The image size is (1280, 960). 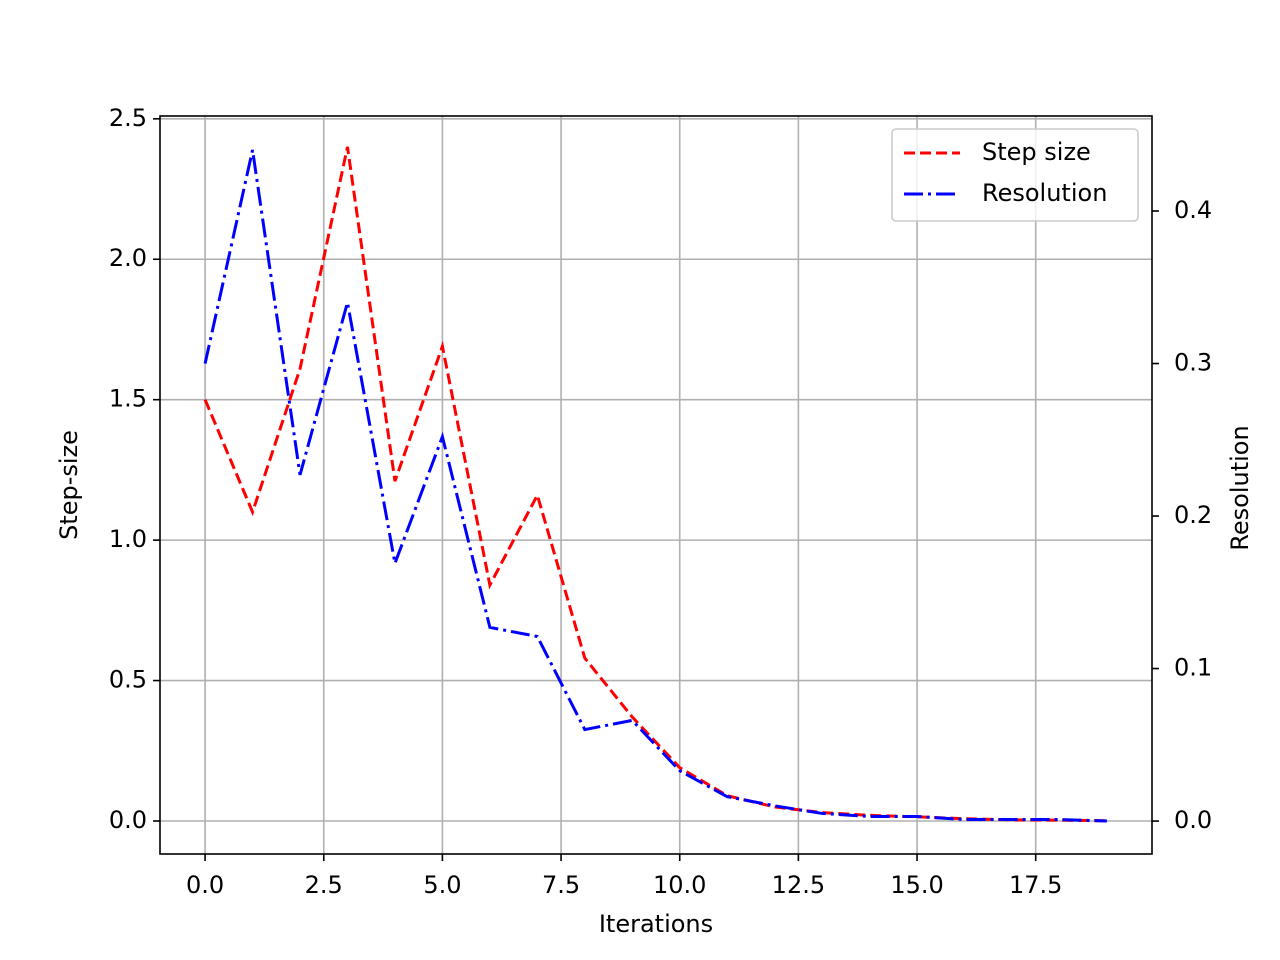 I want to click on legend-label: Step size, so click(x=1036, y=152).